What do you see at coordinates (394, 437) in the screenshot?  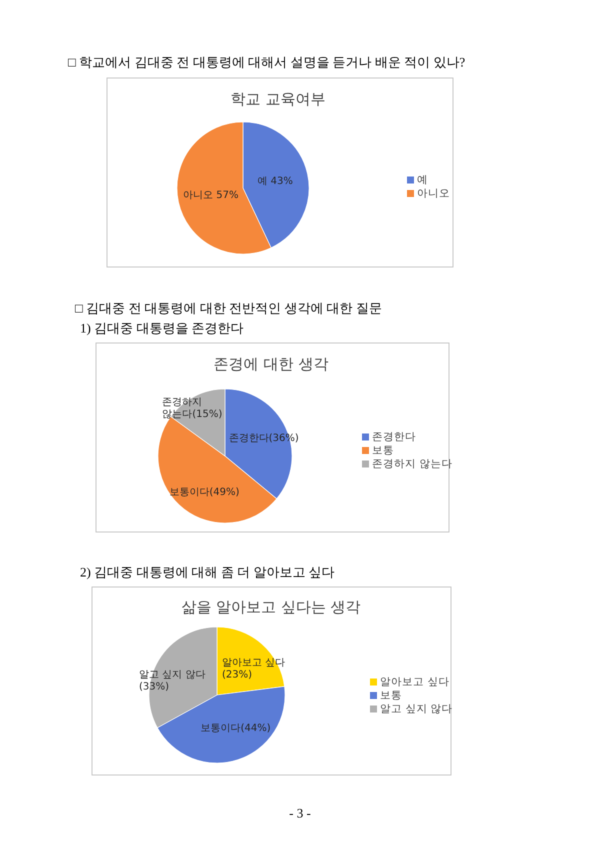 I see `legend-label: 존경한다` at bounding box center [394, 437].